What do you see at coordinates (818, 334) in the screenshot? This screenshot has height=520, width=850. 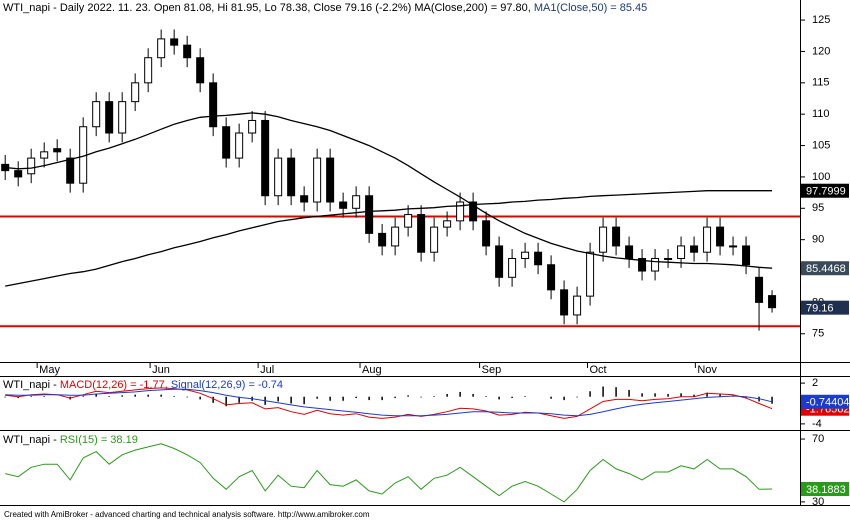 I see `y-tick-label: 75` at bounding box center [818, 334].